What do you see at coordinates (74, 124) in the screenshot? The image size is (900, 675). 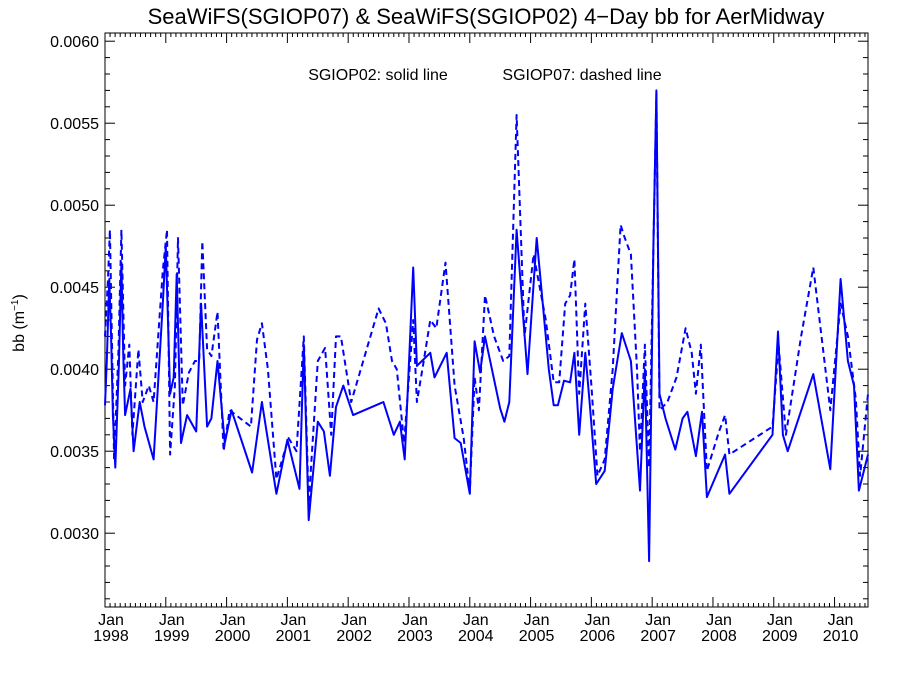 I see `y-tick-label: 0.0055` at bounding box center [74, 124].